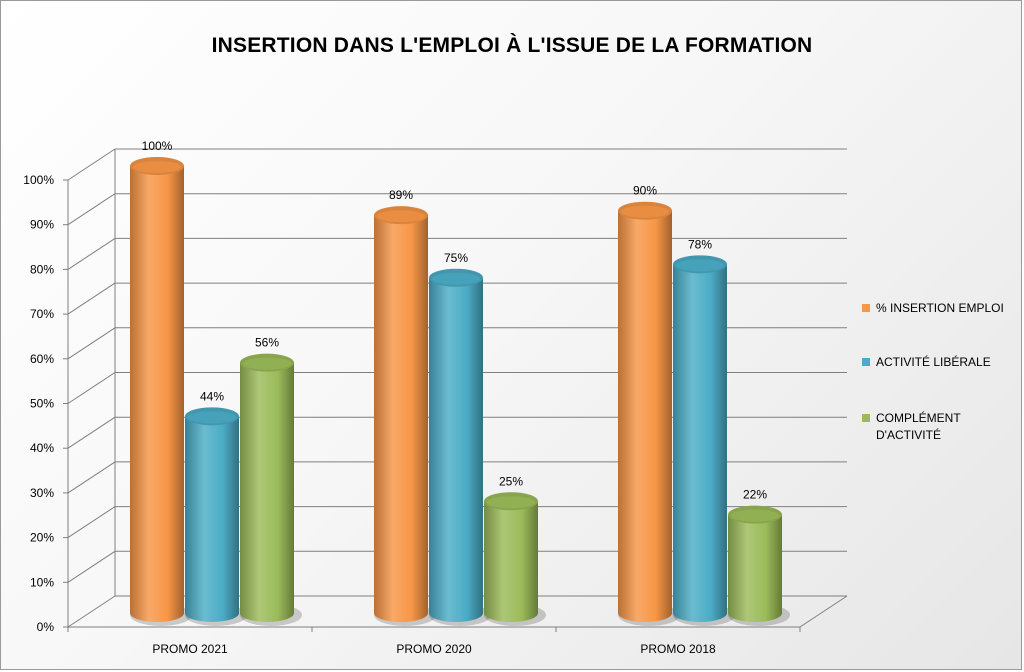  What do you see at coordinates (42, 359) in the screenshot?
I see `y-tick-label: 60%` at bounding box center [42, 359].